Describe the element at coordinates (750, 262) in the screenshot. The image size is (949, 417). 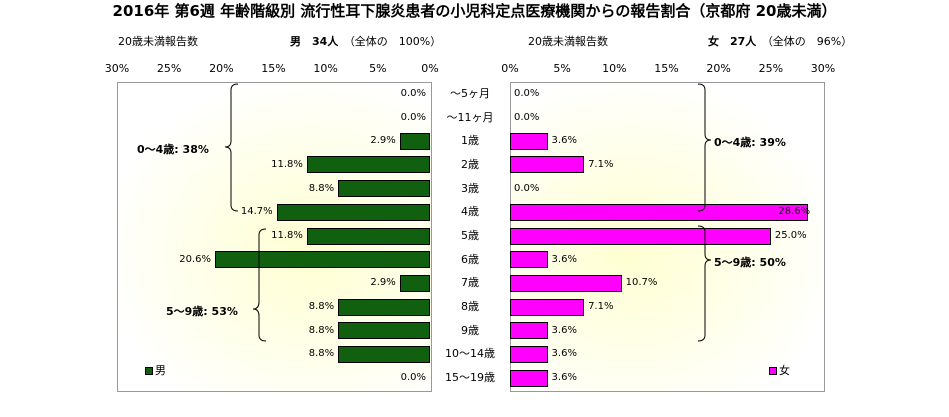
I see `group-label-female-5-9: 5～9歳: 50%` at that location.